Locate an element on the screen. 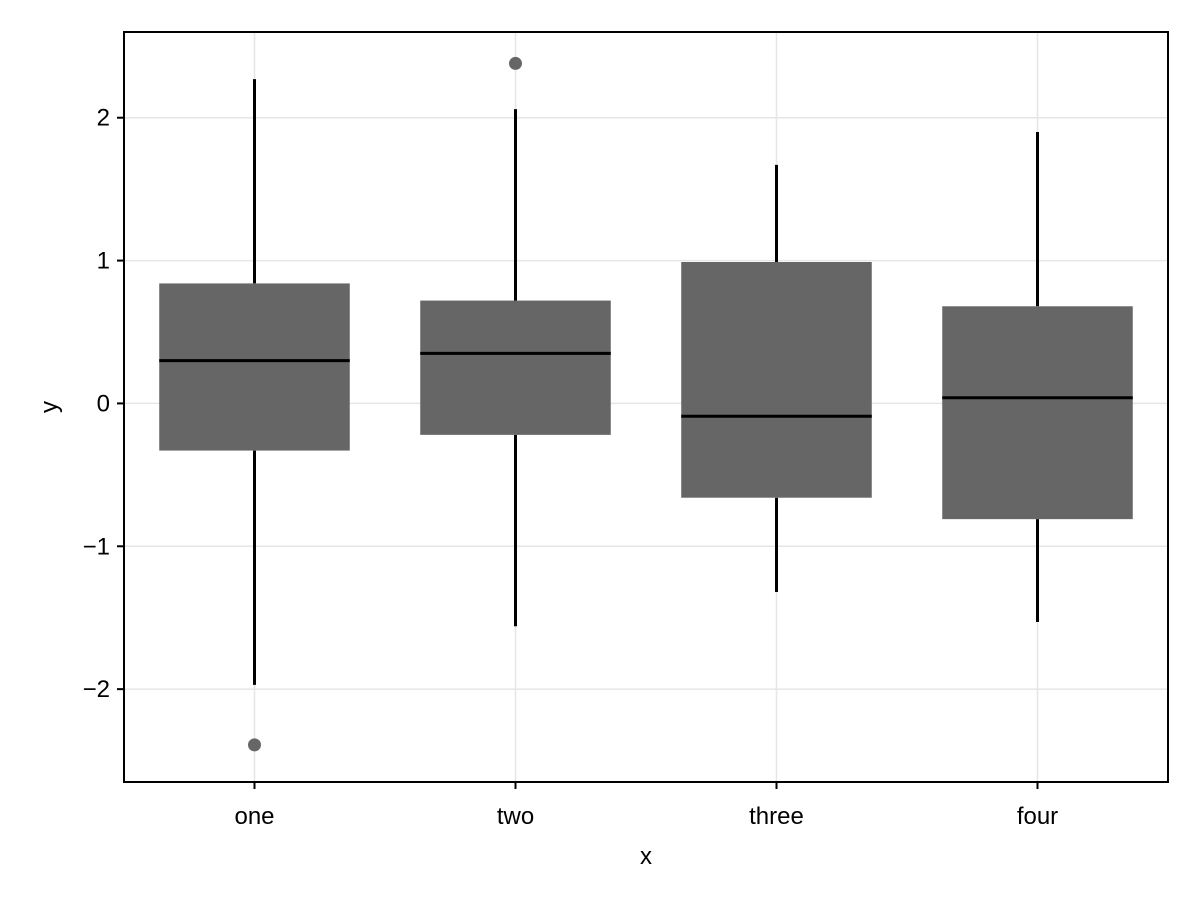 Image resolution: width=1200 pixels, height=900 pixels. y-tick-label: −1 is located at coordinates (96, 546).